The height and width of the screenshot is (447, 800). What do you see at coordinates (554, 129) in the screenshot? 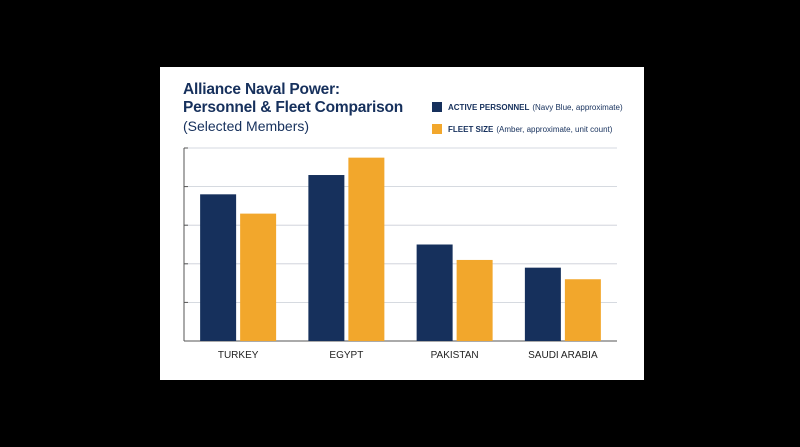
I see `legend-note-fleet-size: (Amber, approximate, unit count)` at bounding box center [554, 129].